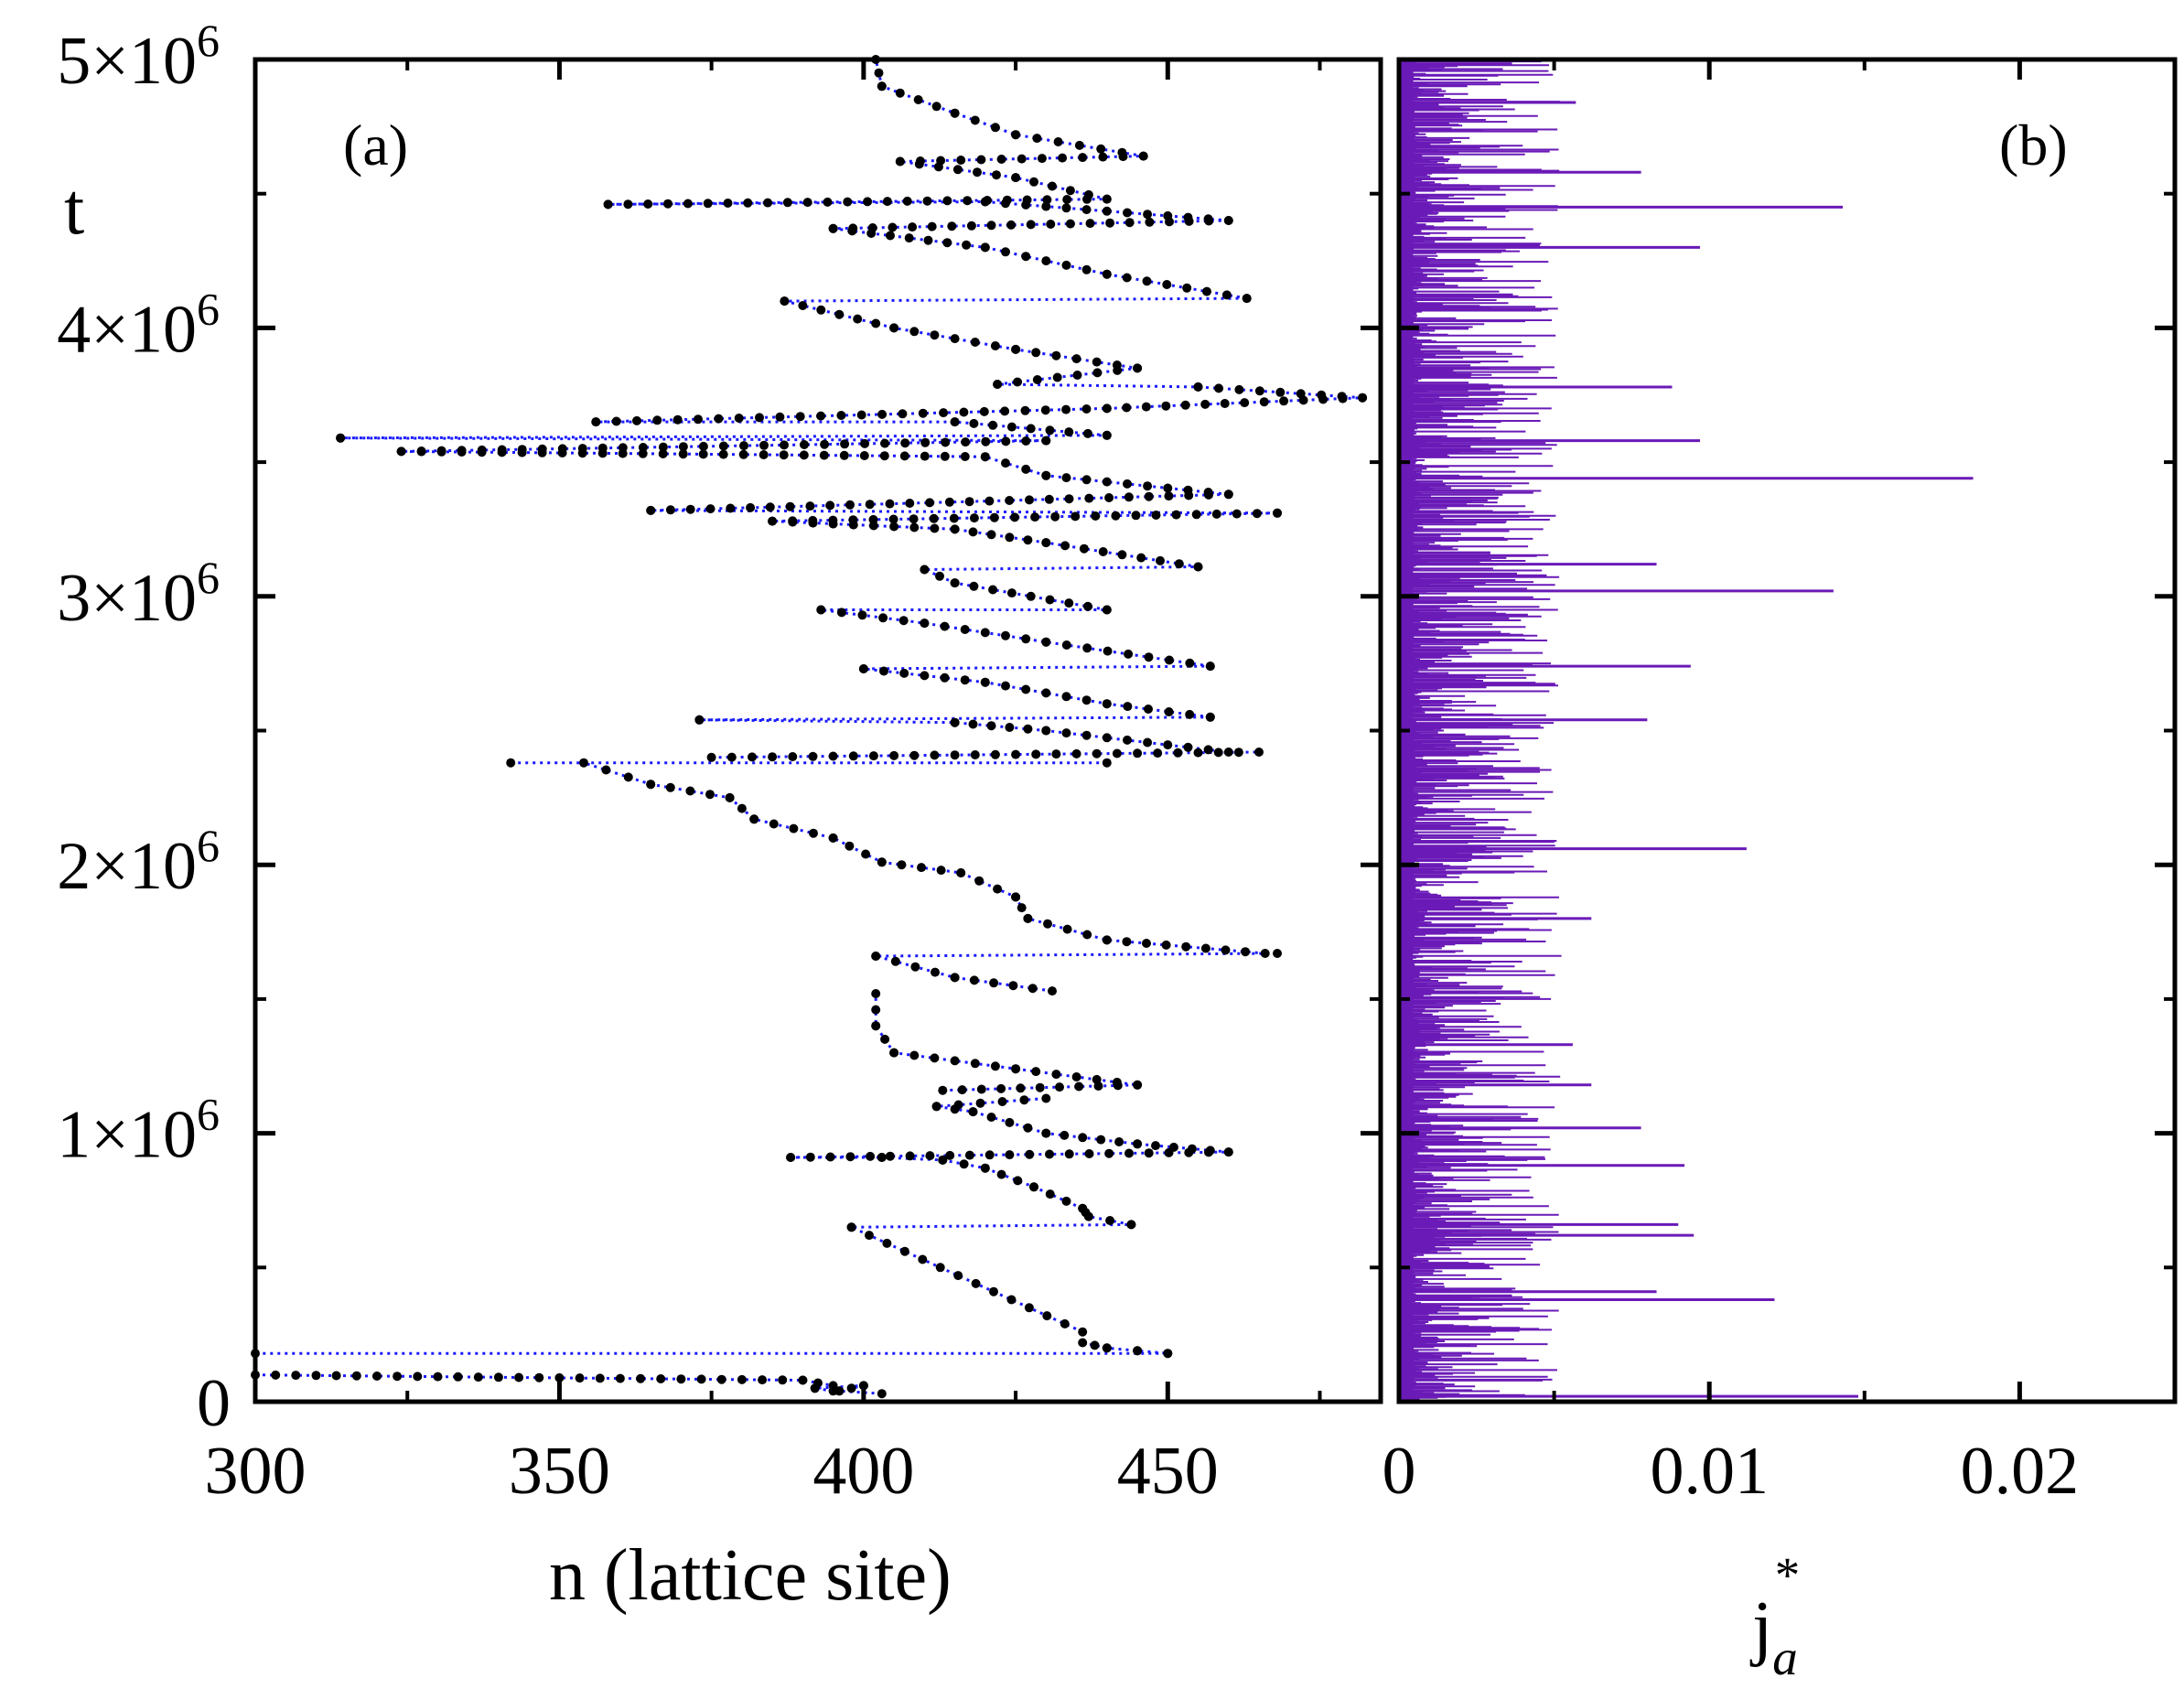 The image size is (2184, 1689). I want to click on y-tick-label: 3×10⁶, so click(138, 594).